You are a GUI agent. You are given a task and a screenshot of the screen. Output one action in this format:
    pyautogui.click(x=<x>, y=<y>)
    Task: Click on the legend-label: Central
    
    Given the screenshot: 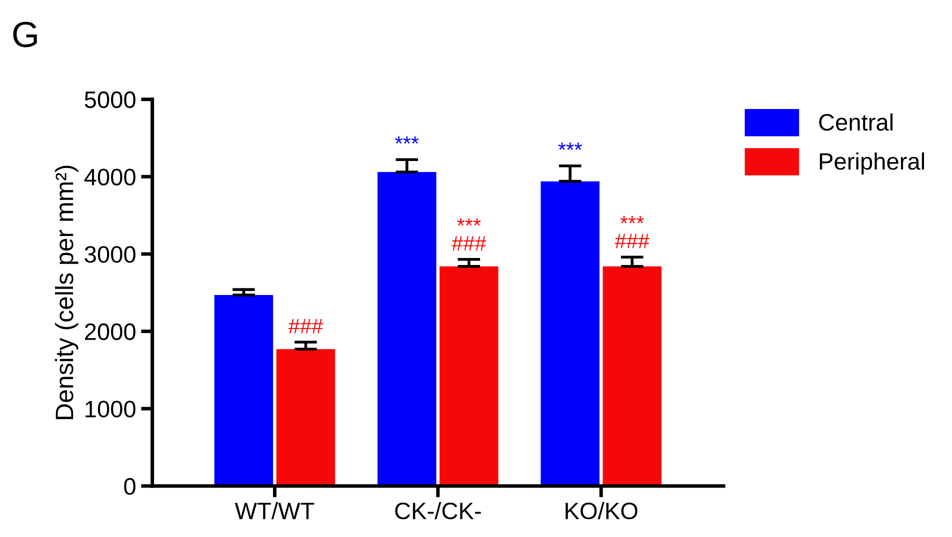 What is the action you would take?
    pyautogui.click(x=855, y=122)
    